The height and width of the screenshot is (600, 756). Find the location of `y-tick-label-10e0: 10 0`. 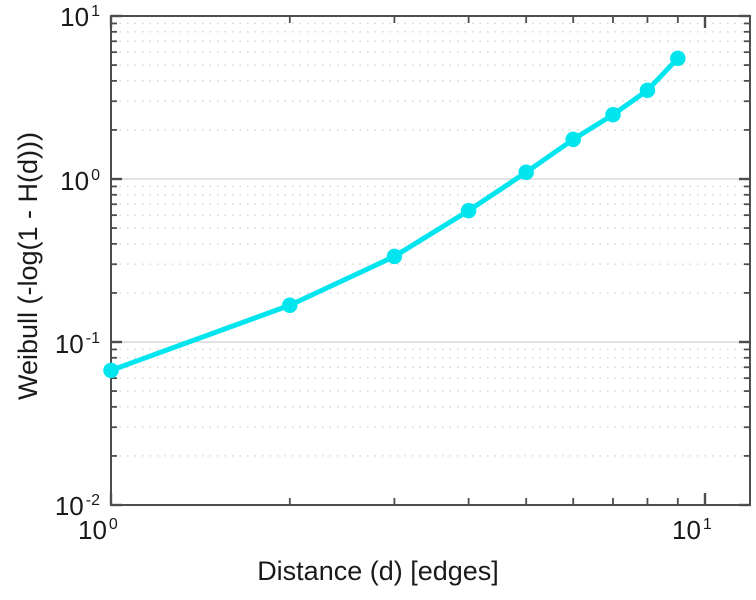

y-tick-label-10e0: 10 0 is located at coordinates (80, 181).